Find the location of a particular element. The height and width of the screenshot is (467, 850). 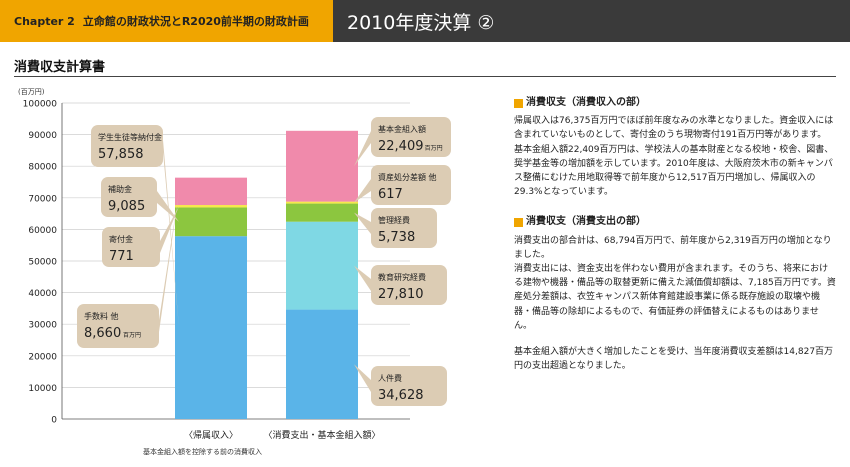

chapter-label: Chapter 2 is located at coordinates (44, 21).